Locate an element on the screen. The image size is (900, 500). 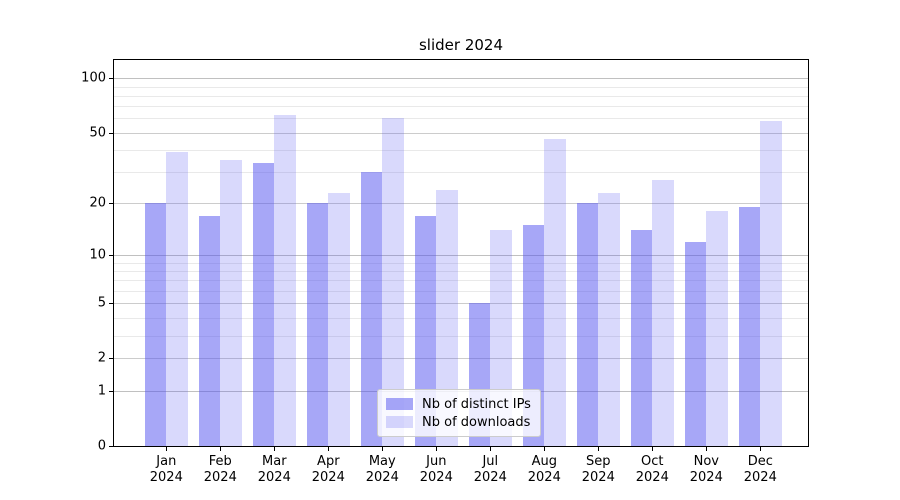
y-tick-label: 50 is located at coordinates (97, 133).